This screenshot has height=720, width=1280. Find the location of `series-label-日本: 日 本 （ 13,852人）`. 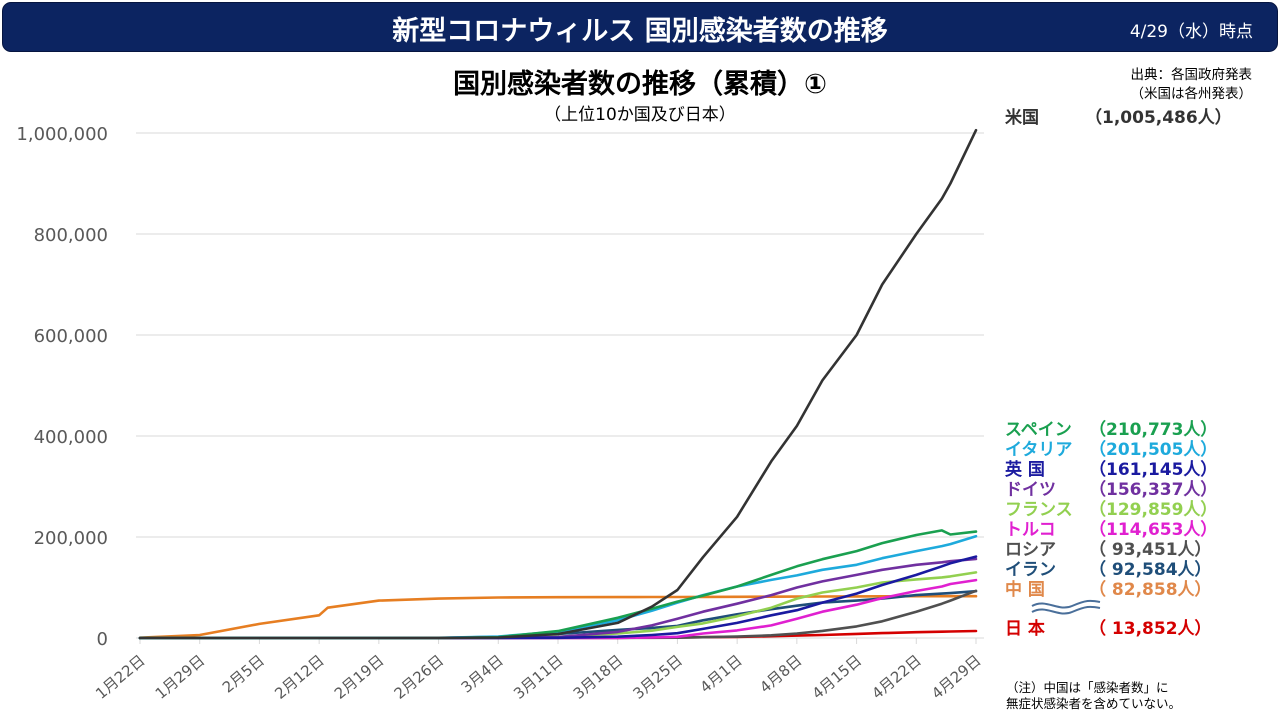

series-label-日本: 日 本 （ 13,852人） is located at coordinates (1108, 629).